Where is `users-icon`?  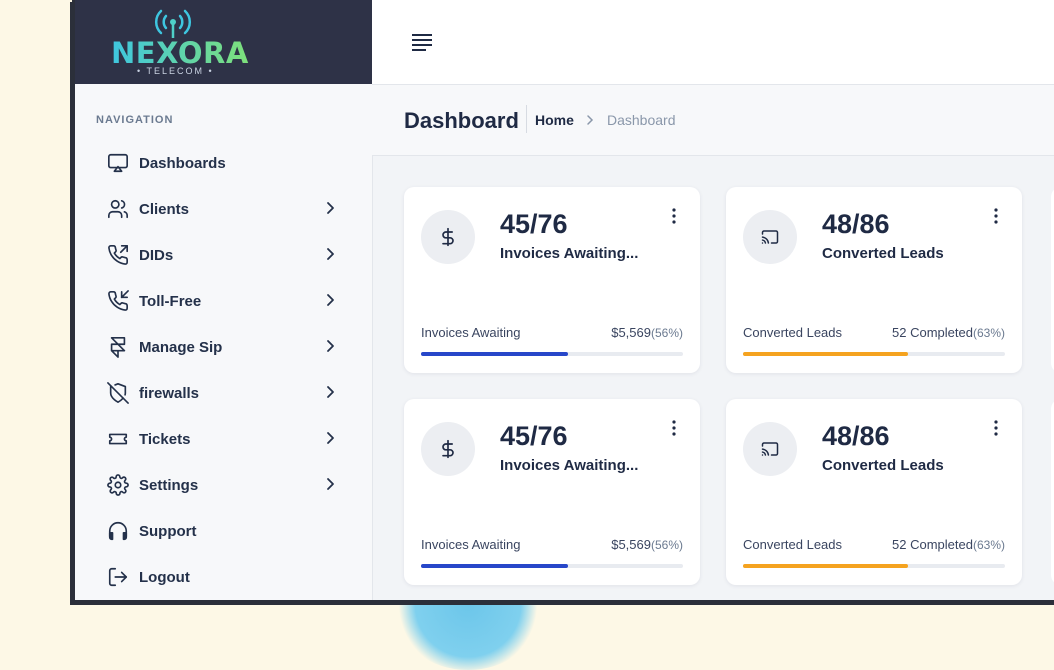 users-icon is located at coordinates (118, 209).